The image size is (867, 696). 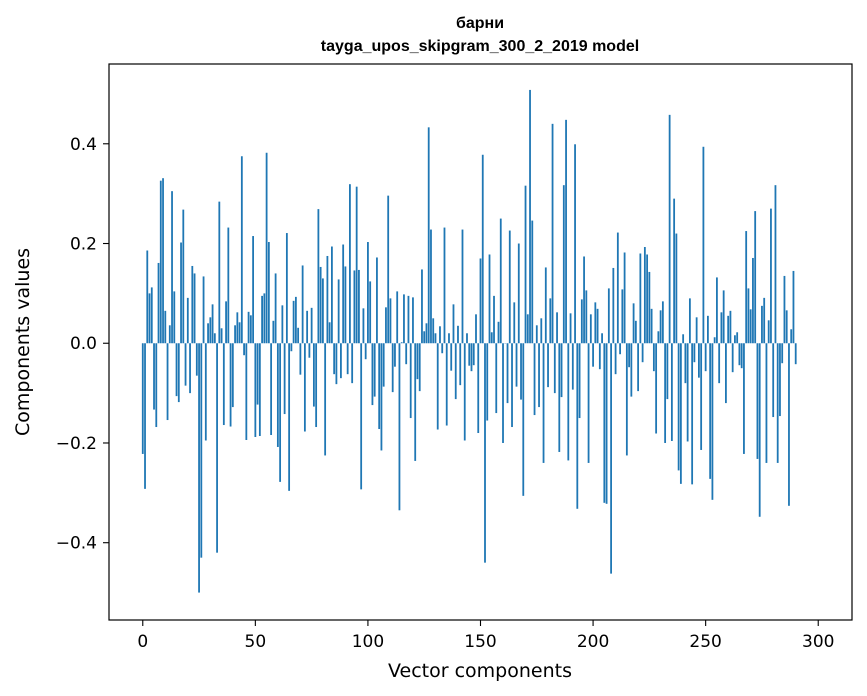 What do you see at coordinates (76, 444) in the screenshot?
I see `y-tick-label: −0.2` at bounding box center [76, 444].